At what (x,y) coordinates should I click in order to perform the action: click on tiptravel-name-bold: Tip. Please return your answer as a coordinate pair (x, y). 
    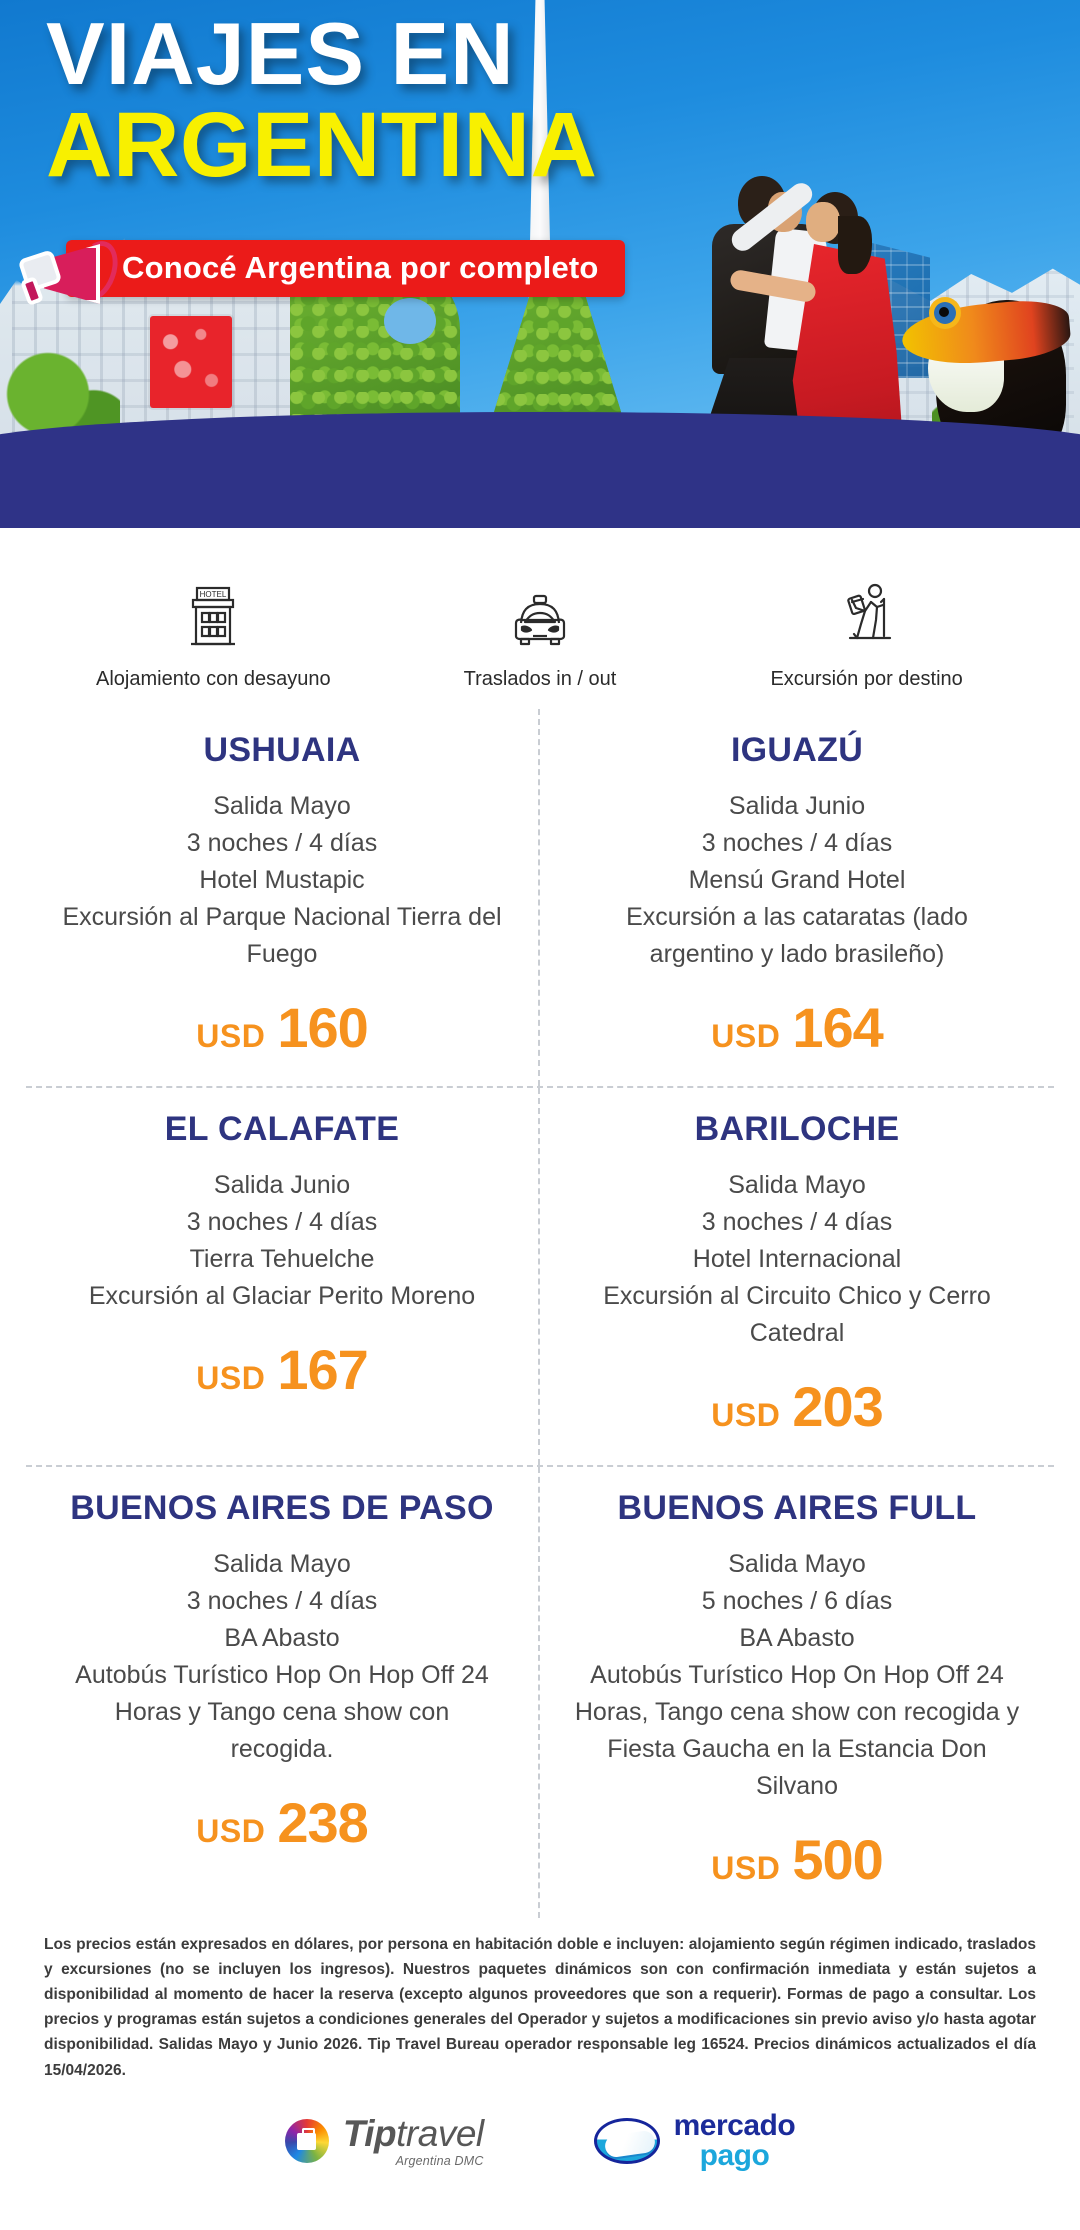
    Looking at the image, I should click on (369, 2133).